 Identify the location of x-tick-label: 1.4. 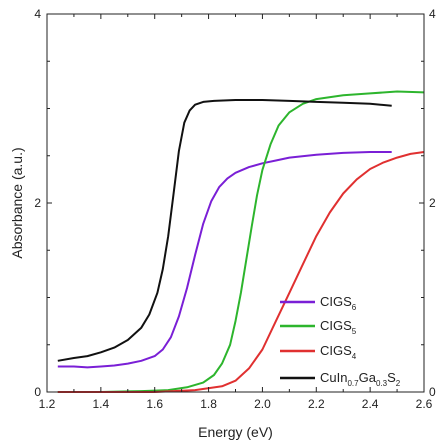
(101, 404).